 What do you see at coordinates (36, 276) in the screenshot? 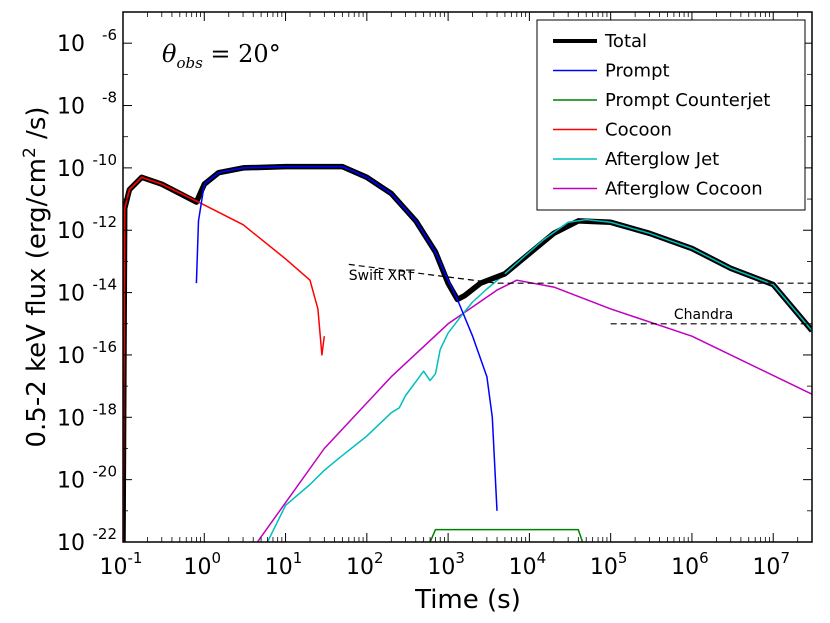
I see `y-axis-title: 0.5-2 keV flux (erg/cm2 /s)` at bounding box center [36, 276].